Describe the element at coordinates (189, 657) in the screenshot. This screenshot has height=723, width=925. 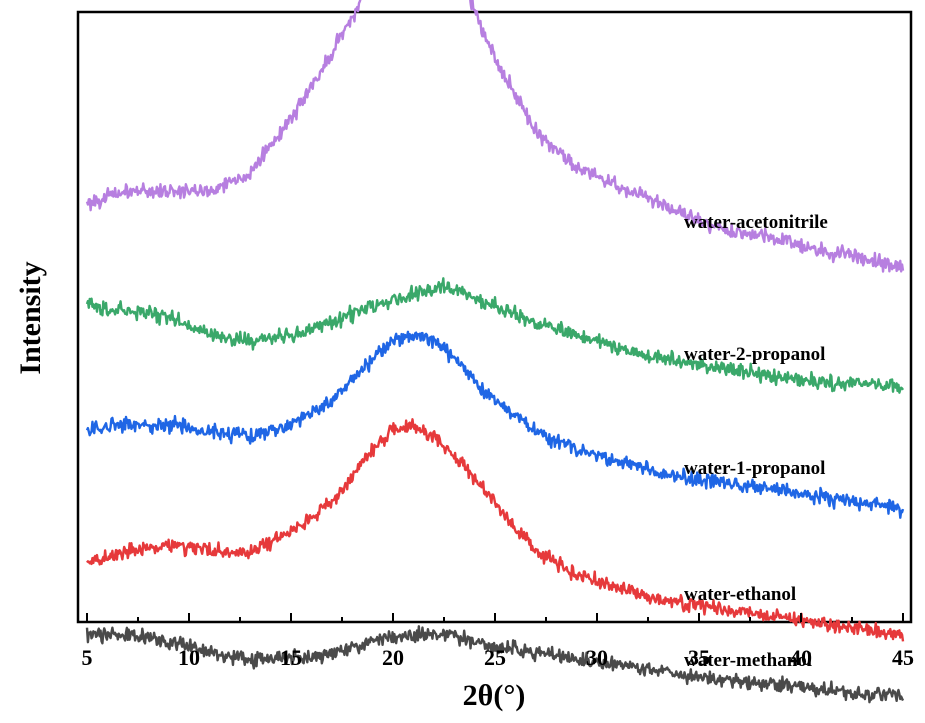
I see `x-tick-label: 10` at that location.